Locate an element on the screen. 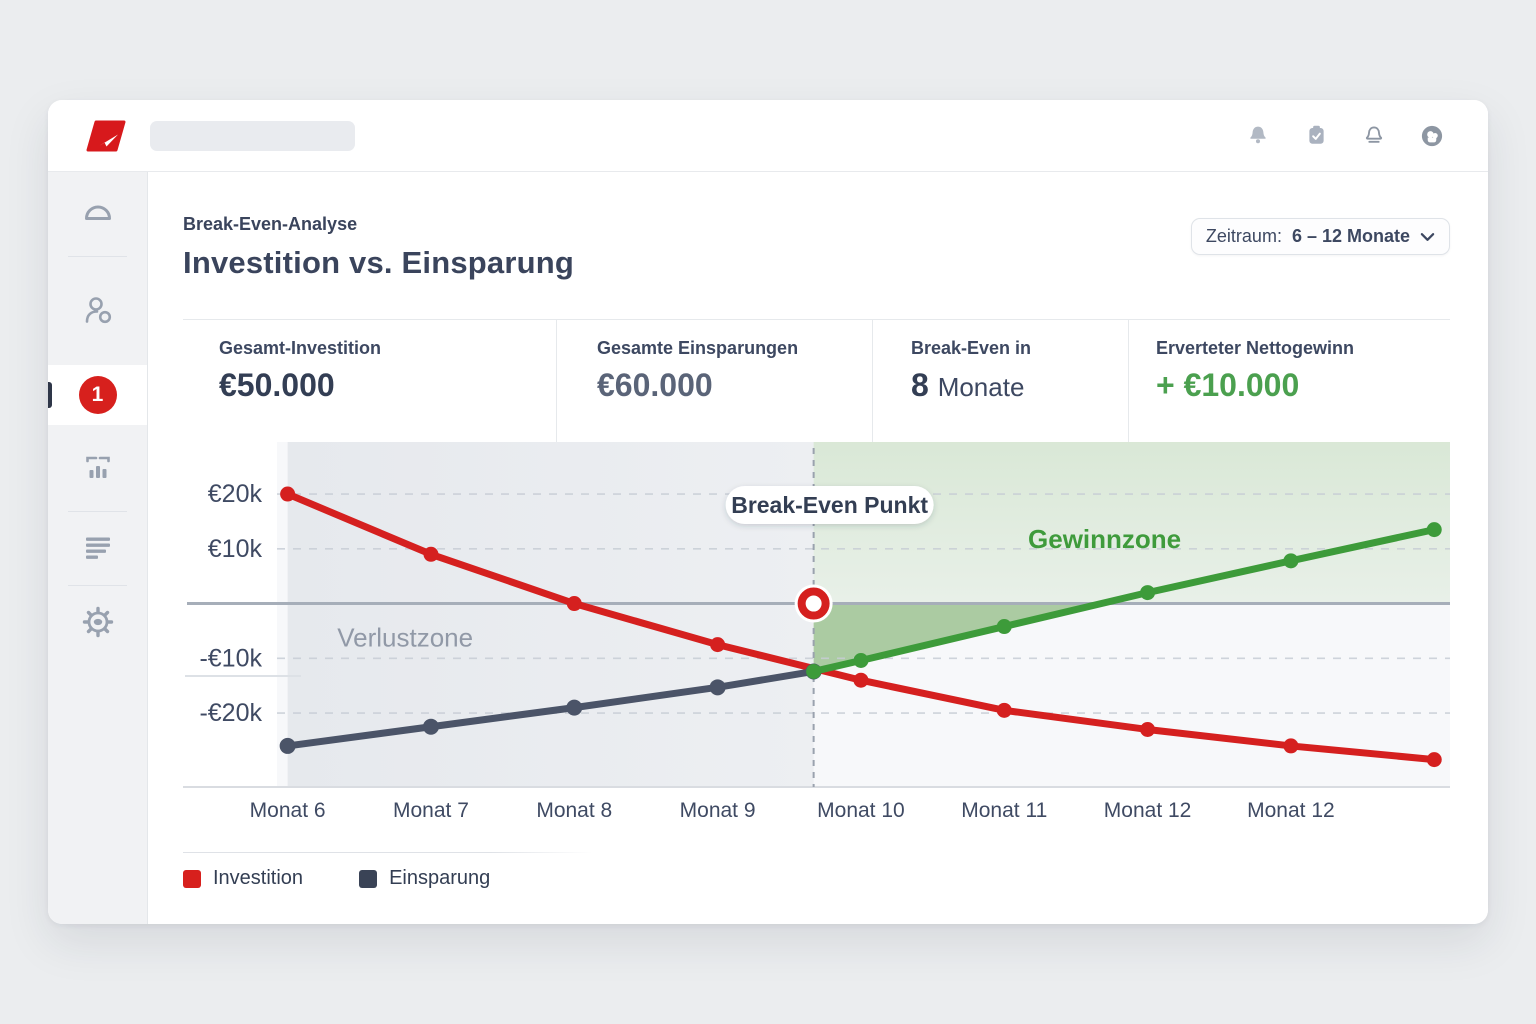 The width and height of the screenshot is (1536, 1024). x-axis-label: Monat 6 is located at coordinates (288, 810).